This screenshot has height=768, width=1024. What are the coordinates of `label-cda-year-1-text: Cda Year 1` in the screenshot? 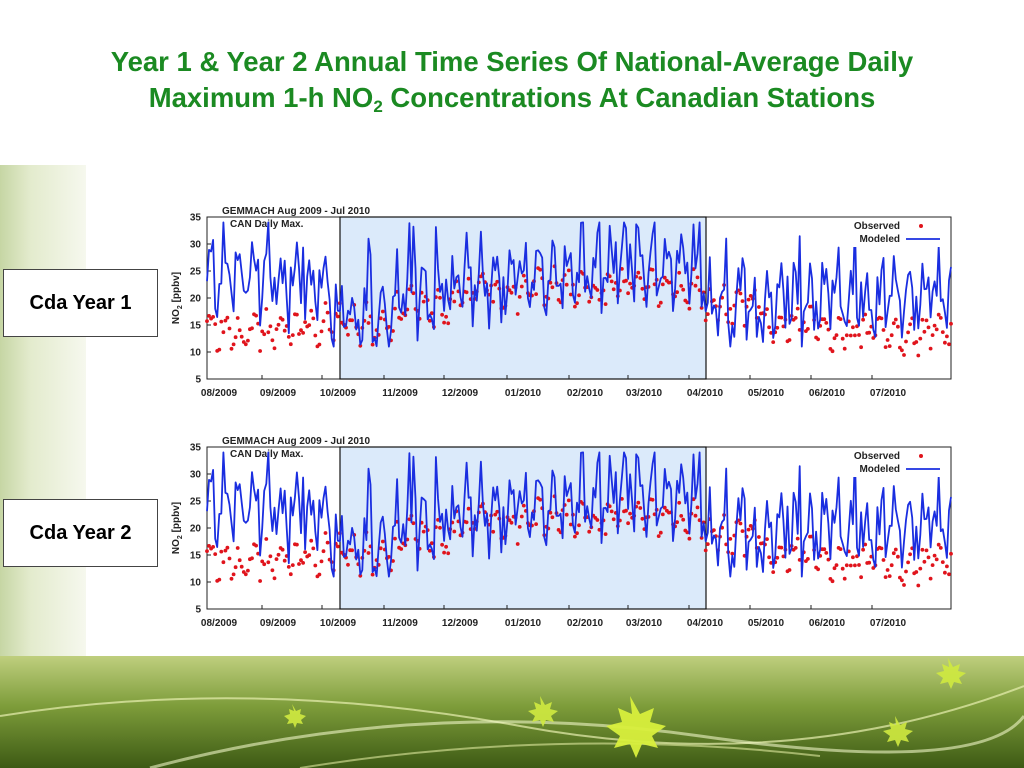 It's located at (80, 302).